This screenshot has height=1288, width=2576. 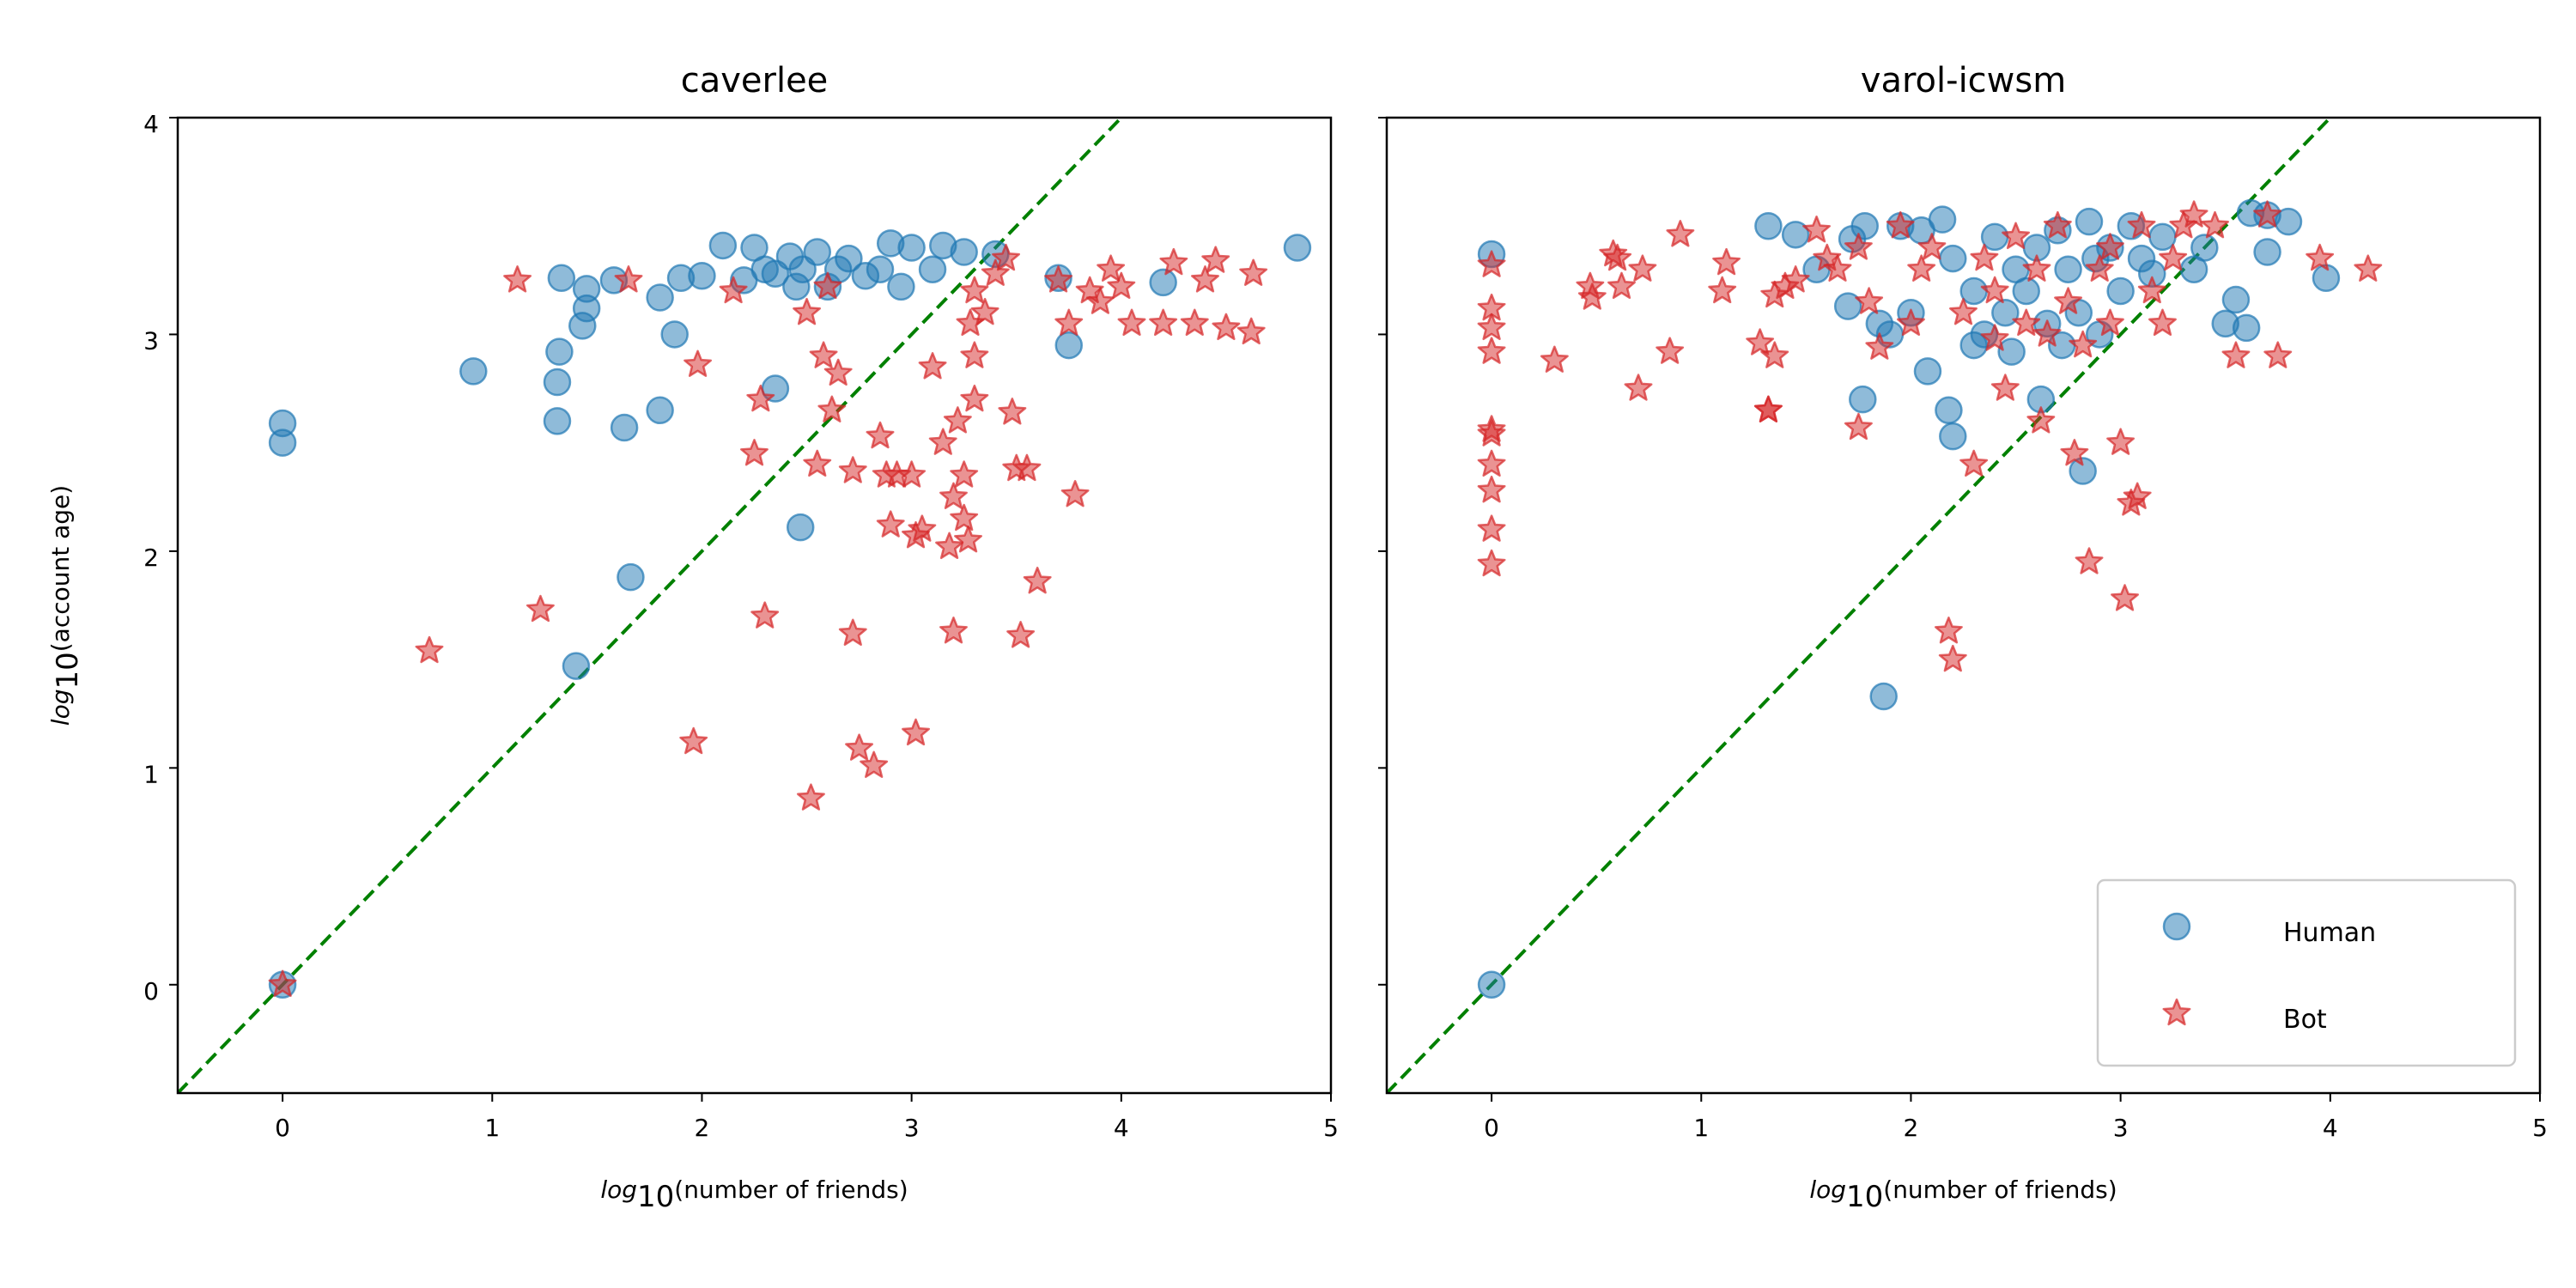 I want to click on x-tick-label: 4, so click(x=2331, y=1128).